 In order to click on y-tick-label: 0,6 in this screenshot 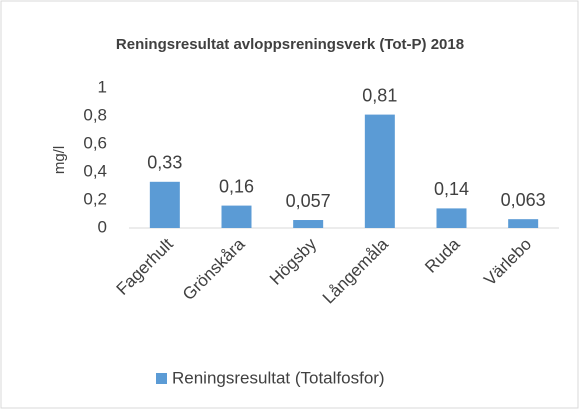, I will do `click(95, 142)`.